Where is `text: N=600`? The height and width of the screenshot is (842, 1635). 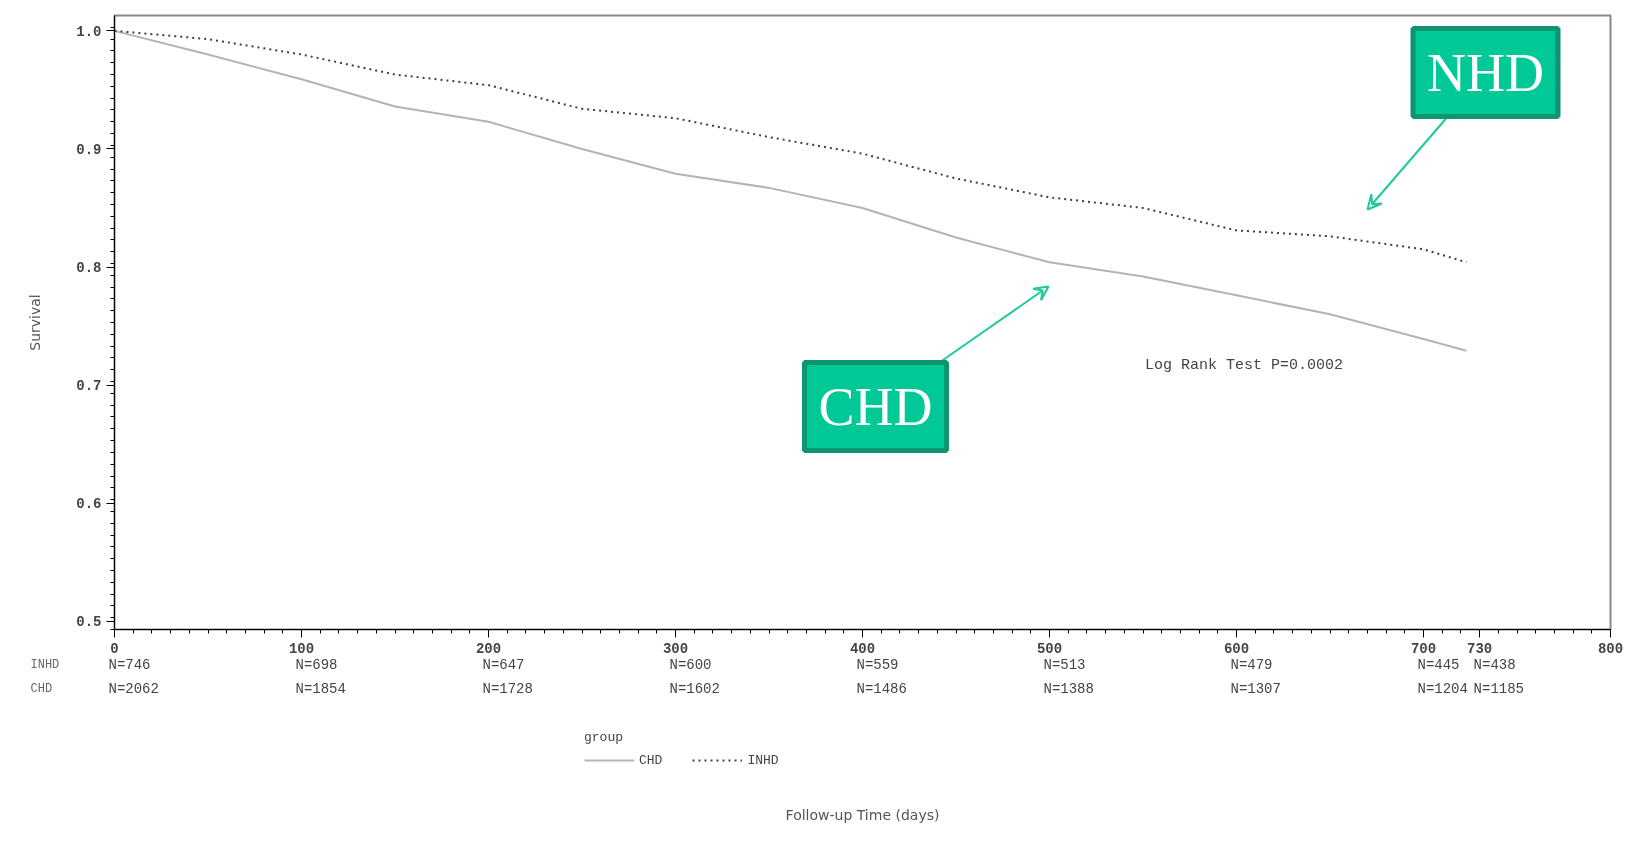 text: N=600 is located at coordinates (690, 664).